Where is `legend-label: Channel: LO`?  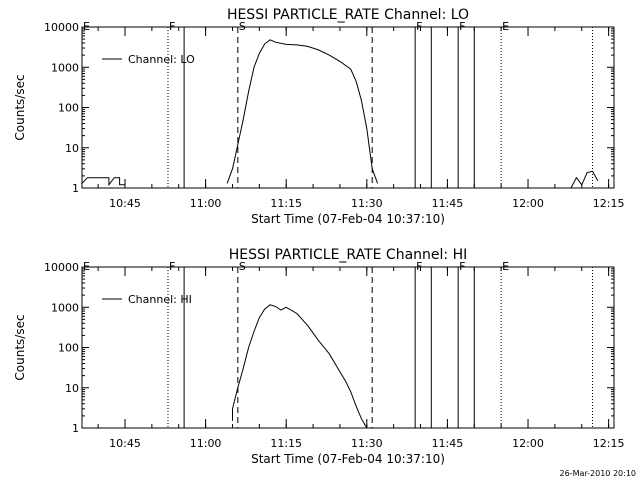
legend-label: Channel: LO is located at coordinates (161, 59).